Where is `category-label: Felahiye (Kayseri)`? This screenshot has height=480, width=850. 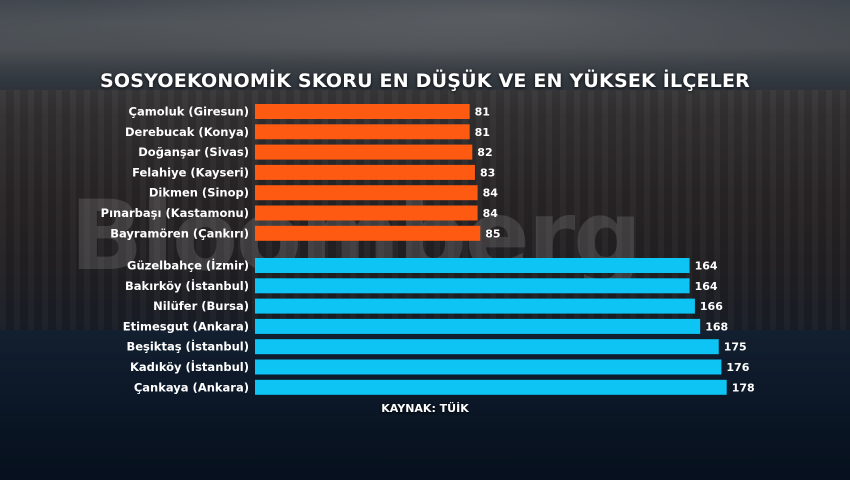
category-label: Felahiye (Kayseri) is located at coordinates (190, 172).